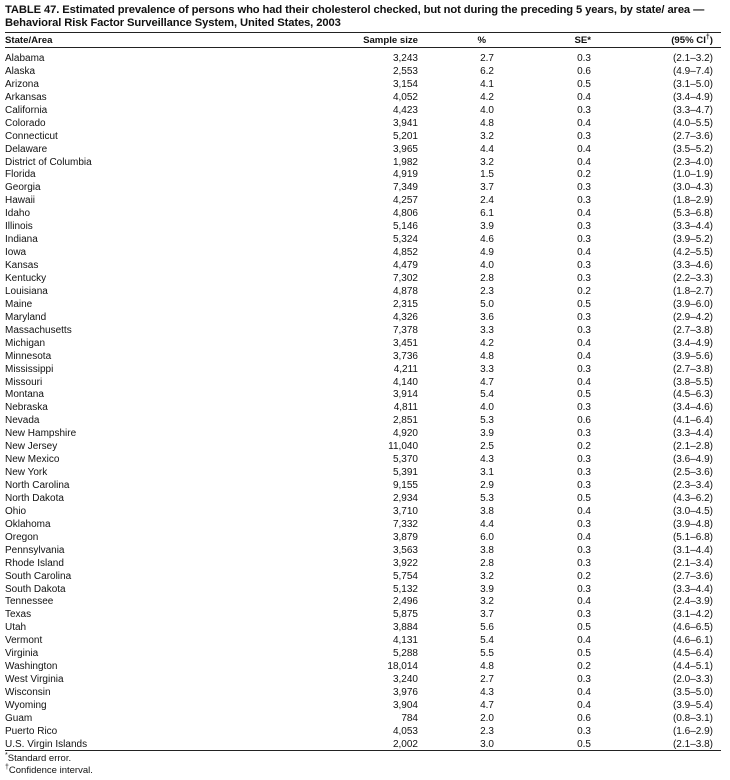 The width and height of the screenshot is (730, 780). Describe the element at coordinates (24, 382) in the screenshot. I see `cell-state: Missouri` at that location.